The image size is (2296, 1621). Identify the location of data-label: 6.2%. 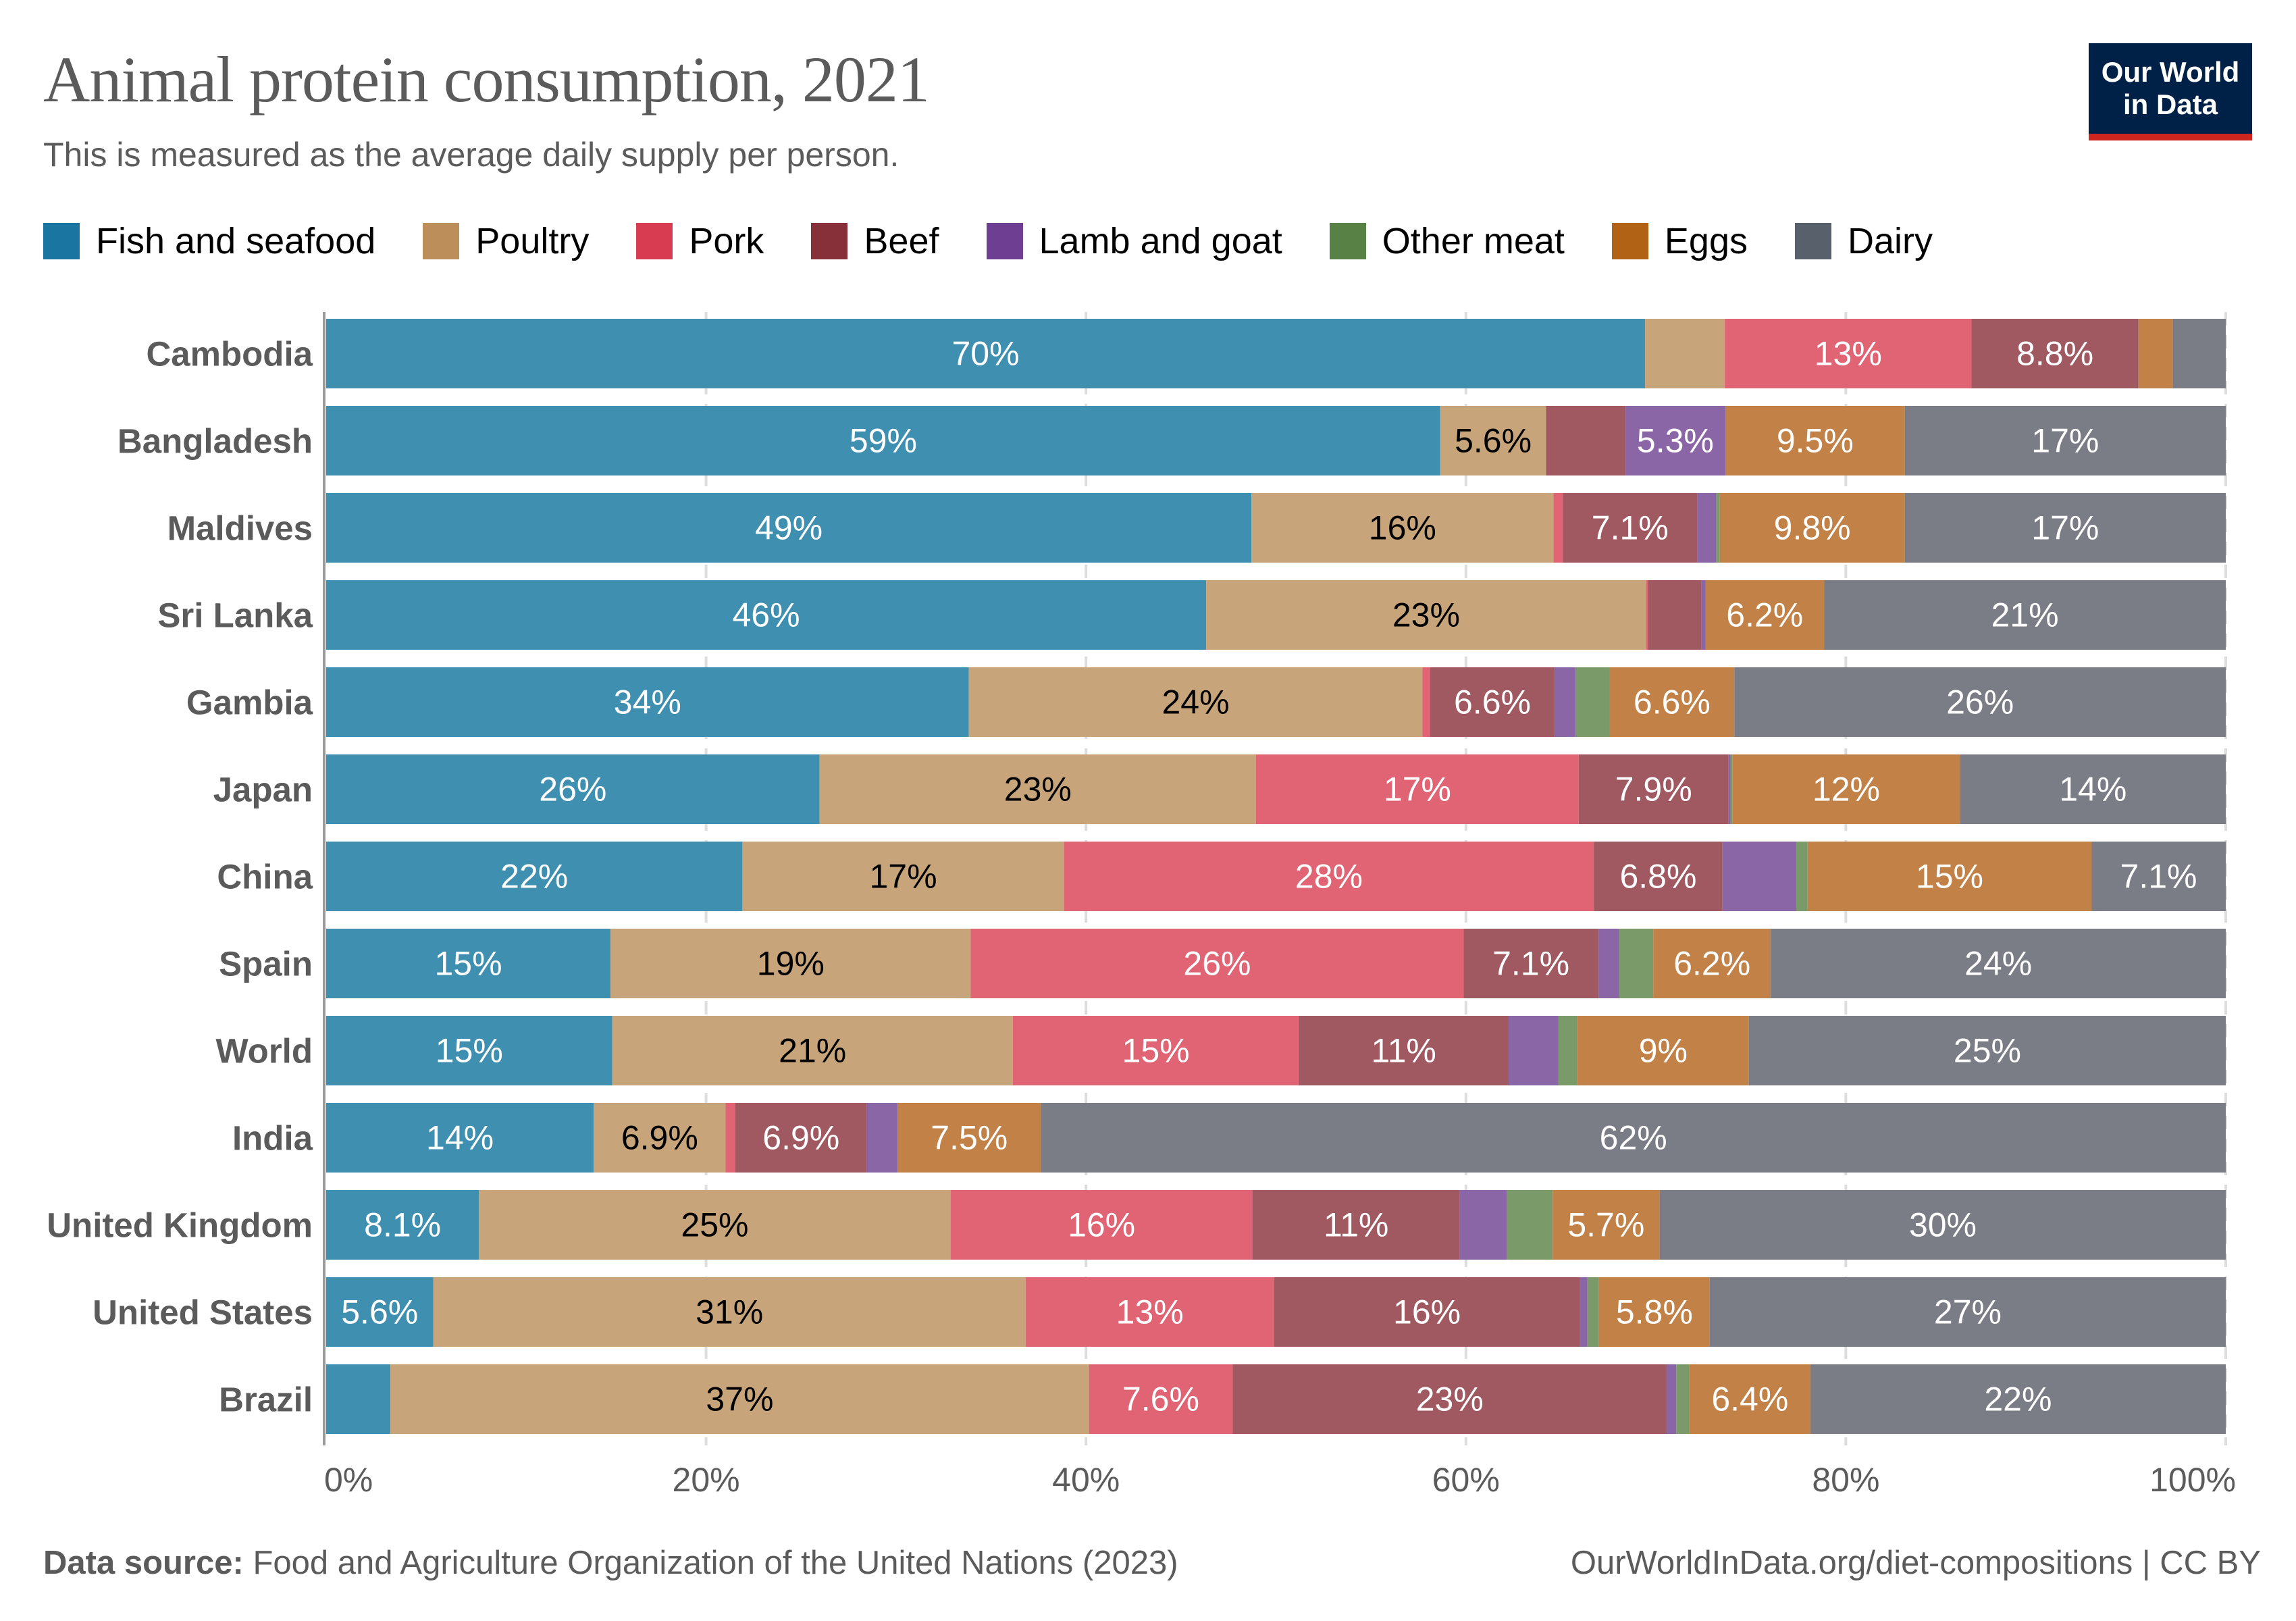
(1711, 964).